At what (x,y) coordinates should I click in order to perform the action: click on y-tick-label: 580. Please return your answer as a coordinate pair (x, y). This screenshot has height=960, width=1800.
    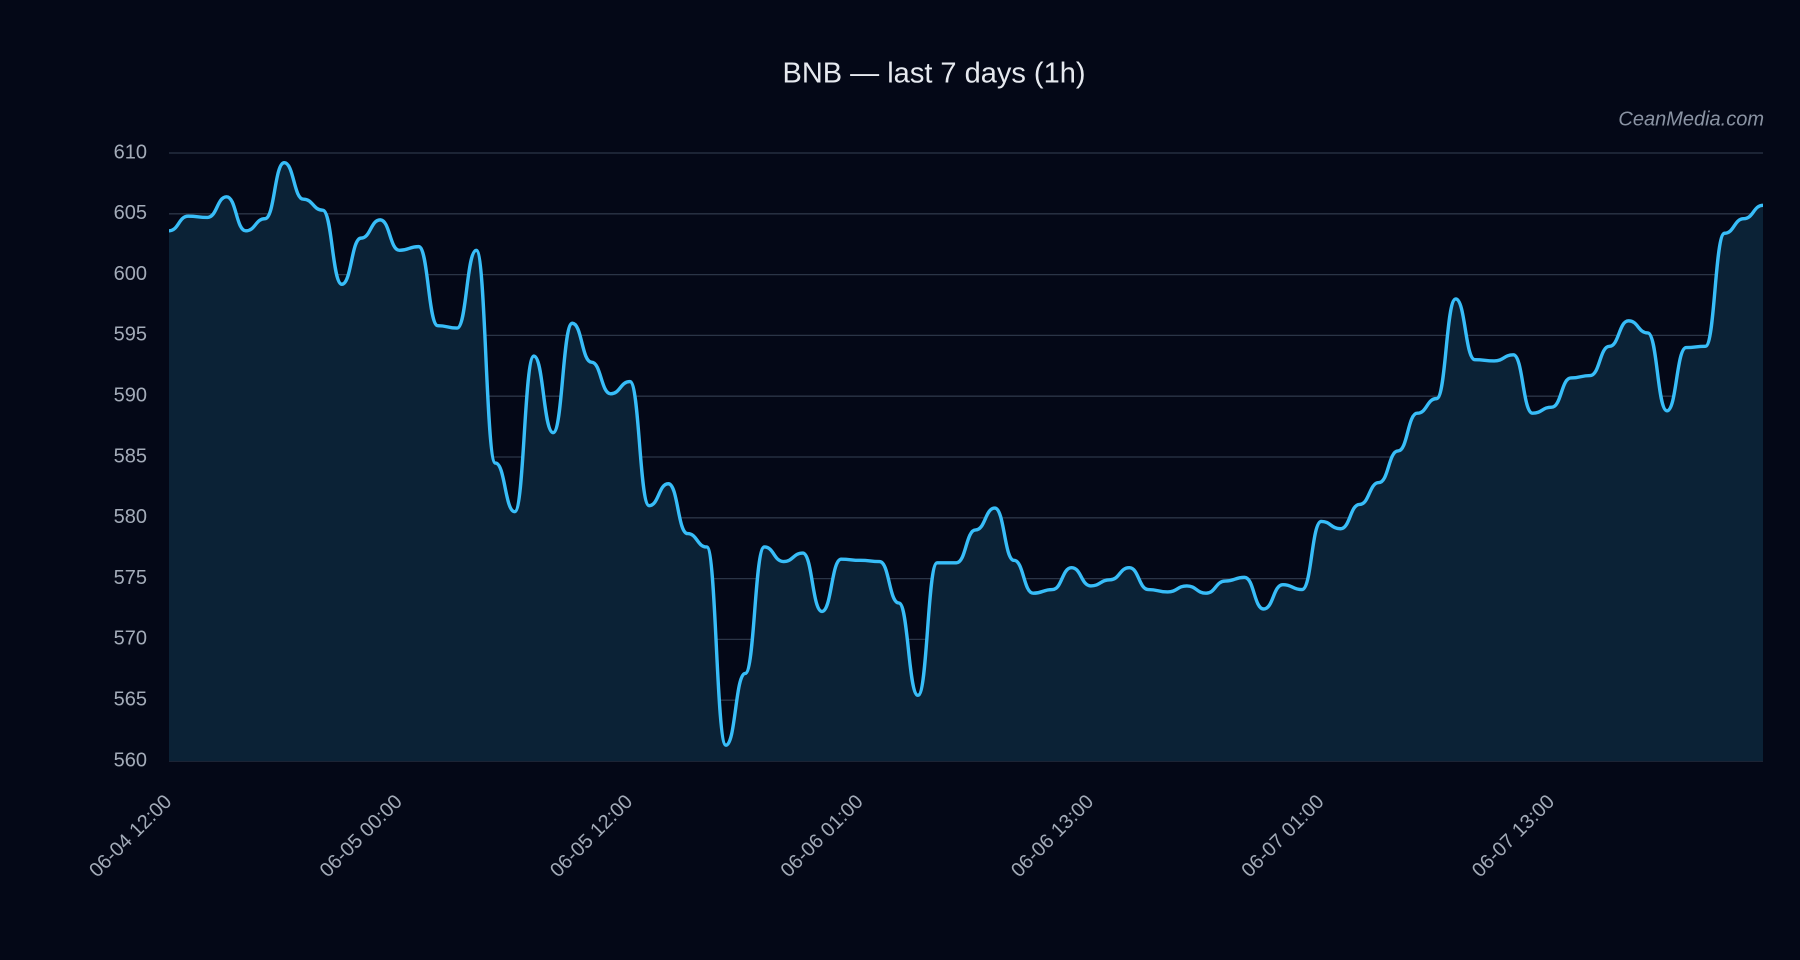
    Looking at the image, I should click on (130, 517).